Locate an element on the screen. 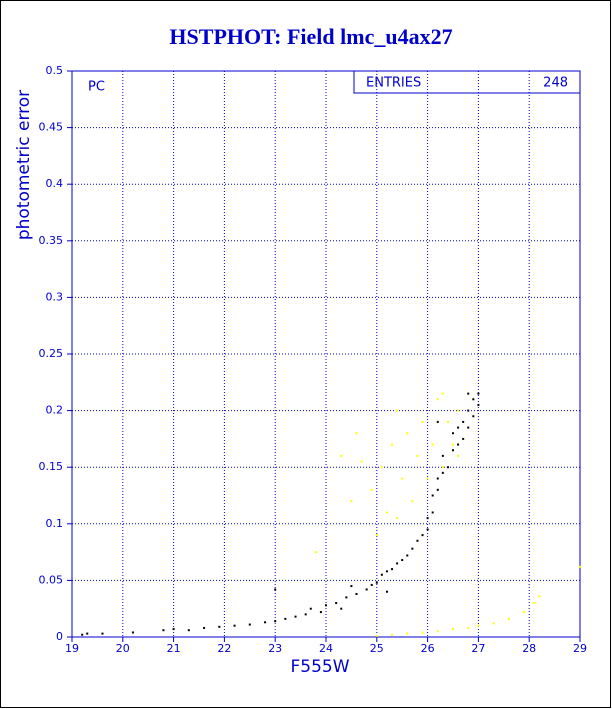  chart-title: HSTPHOT: Field lmc_u4ax27 is located at coordinates (310, 36).